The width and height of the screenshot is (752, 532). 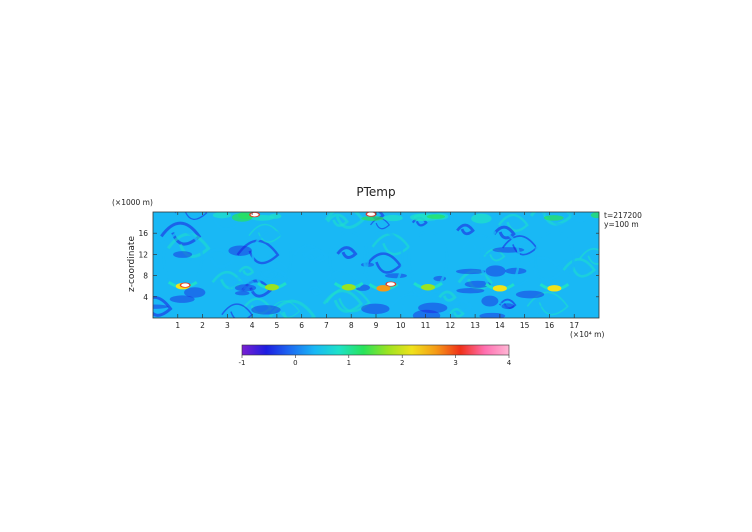 I want to click on heatmap-hotspots, so click(x=288, y=250).